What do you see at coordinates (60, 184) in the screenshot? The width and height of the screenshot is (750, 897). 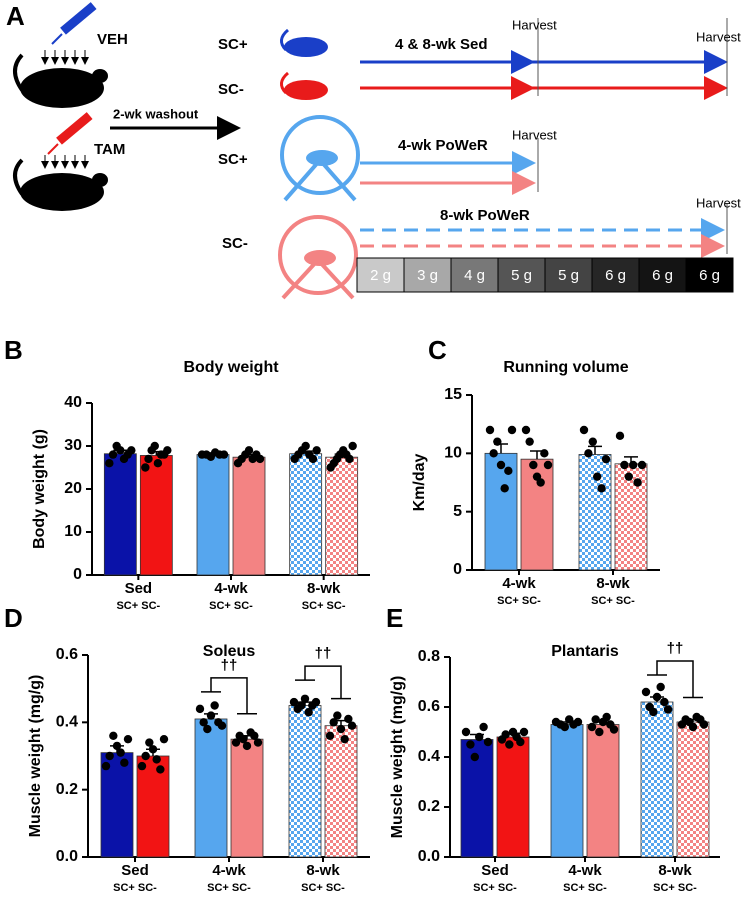 I see `mouse` at bounding box center [60, 184].